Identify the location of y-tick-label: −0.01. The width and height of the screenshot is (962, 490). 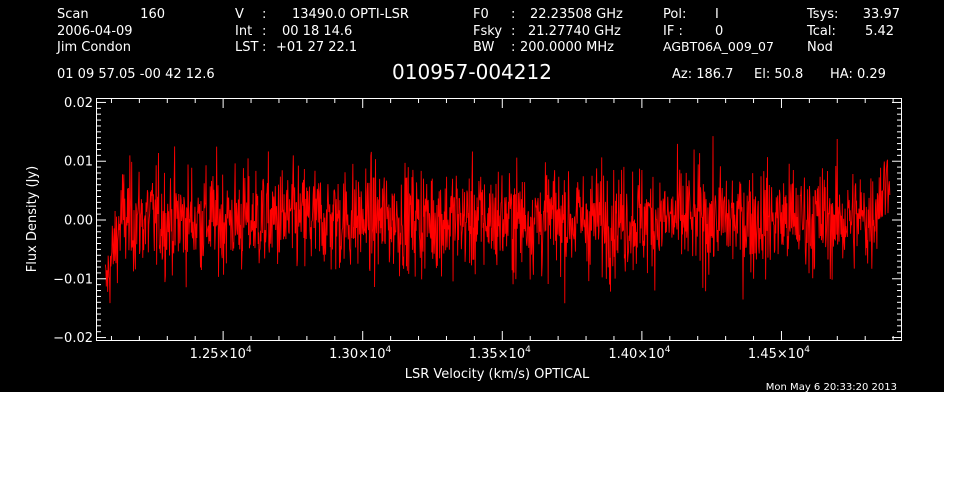
(73, 279).